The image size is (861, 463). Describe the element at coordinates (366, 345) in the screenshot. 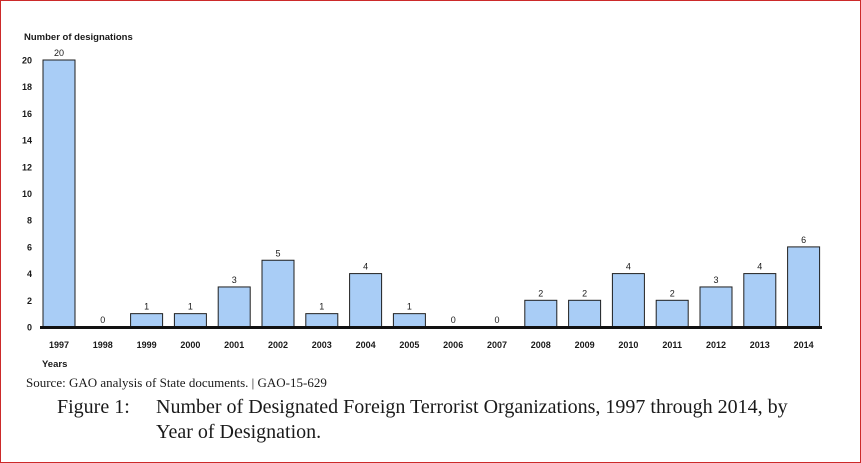

I see `x-tick-label: 2004` at that location.